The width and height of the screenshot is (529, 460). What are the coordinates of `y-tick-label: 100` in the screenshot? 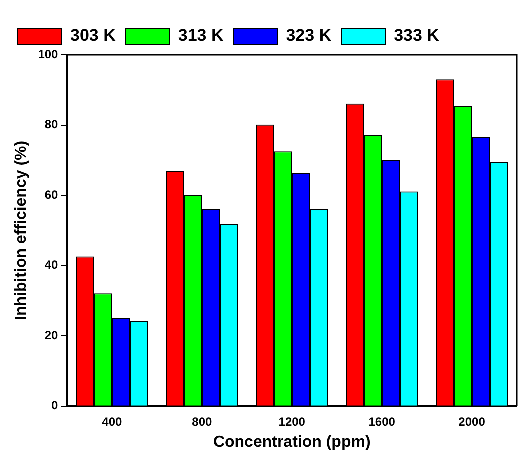 It's located at (48, 54).